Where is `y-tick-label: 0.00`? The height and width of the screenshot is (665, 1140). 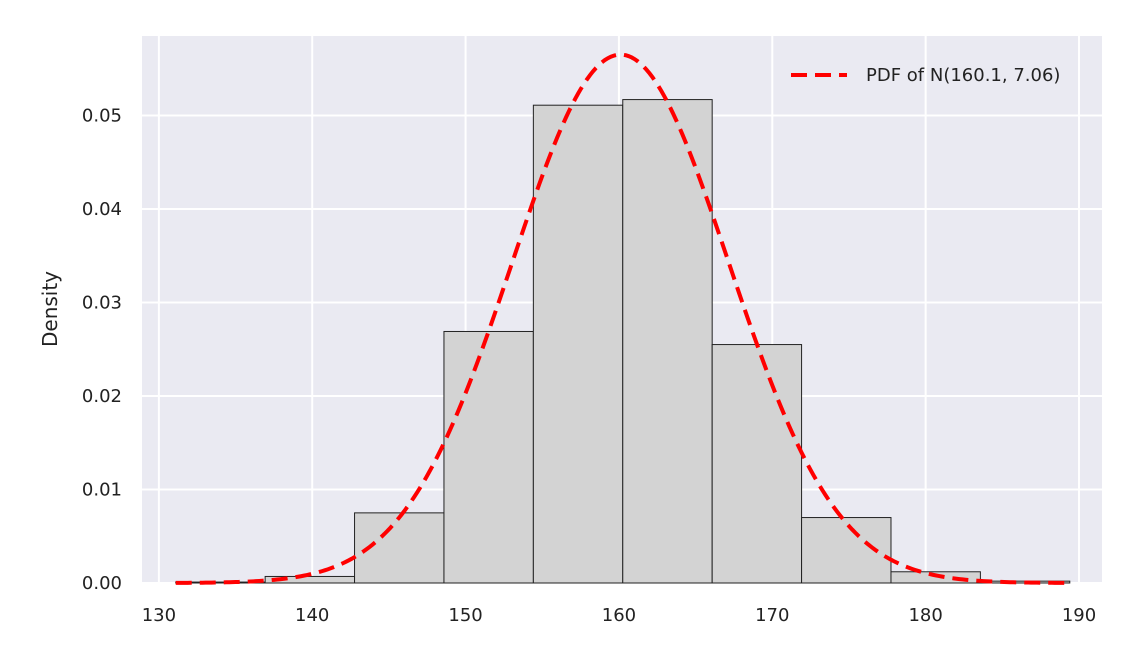 y-tick-label: 0.00 is located at coordinates (102, 583).